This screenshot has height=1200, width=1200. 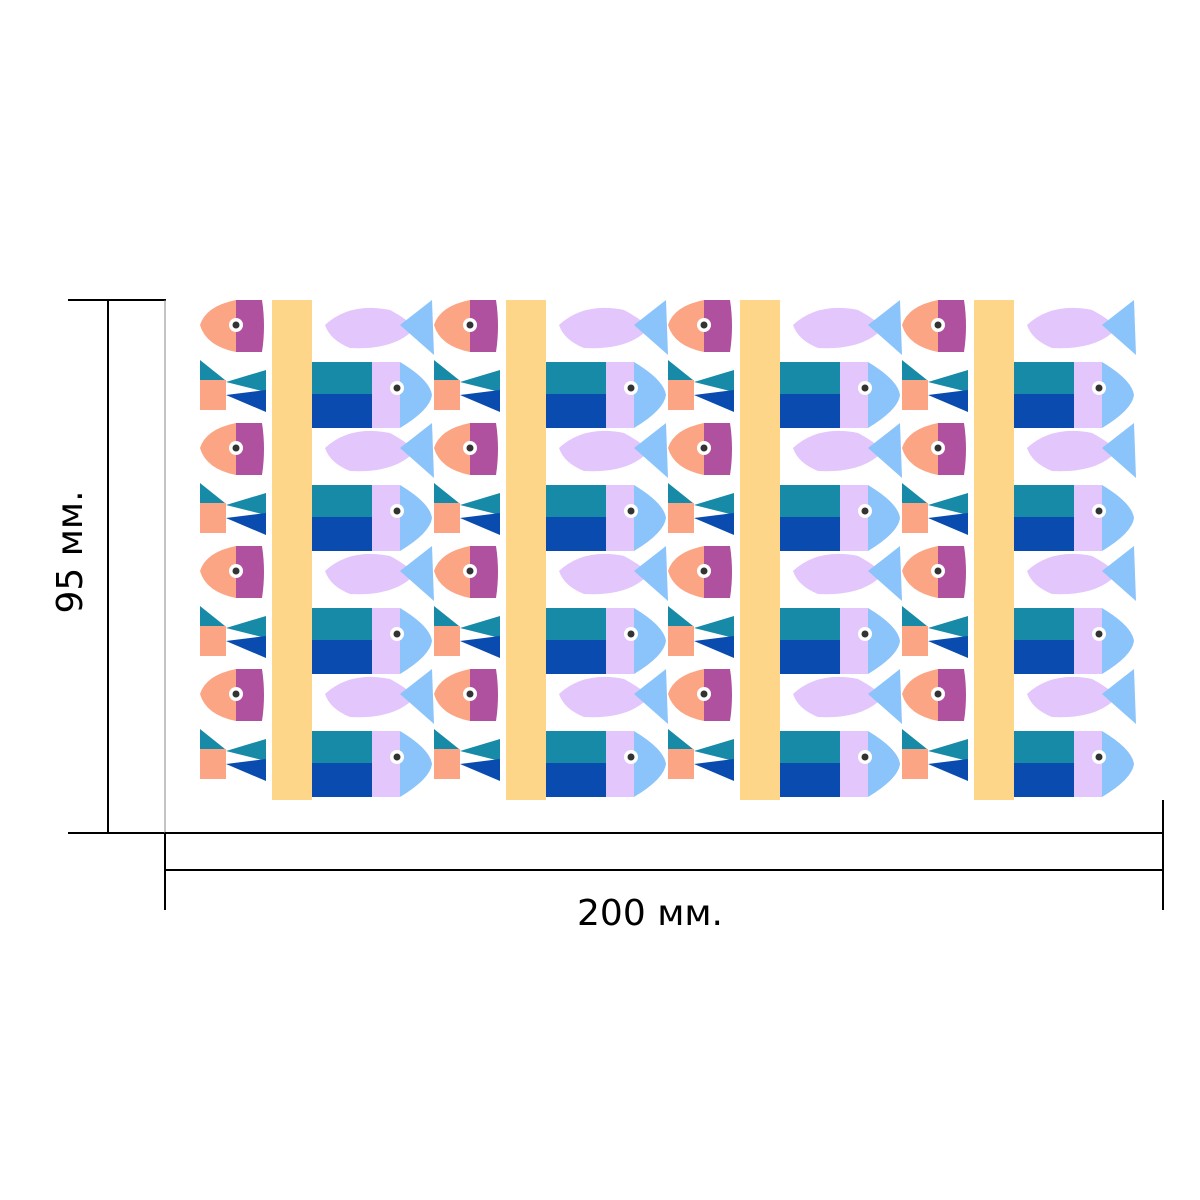 What do you see at coordinates (650, 913) in the screenshot?
I see `width-label: 200 мм.` at bounding box center [650, 913].